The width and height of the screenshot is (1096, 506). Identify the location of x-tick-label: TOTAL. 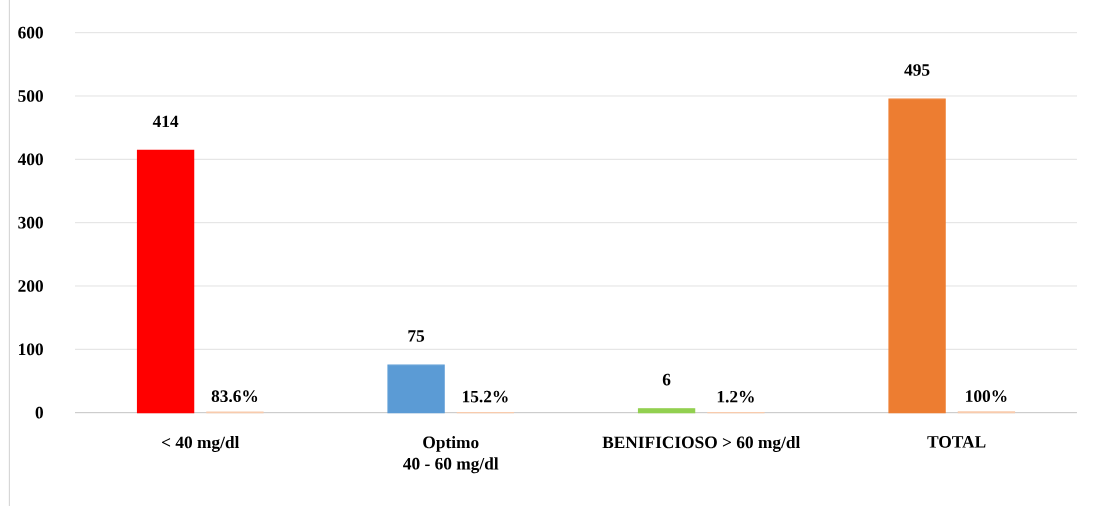
(956, 442).